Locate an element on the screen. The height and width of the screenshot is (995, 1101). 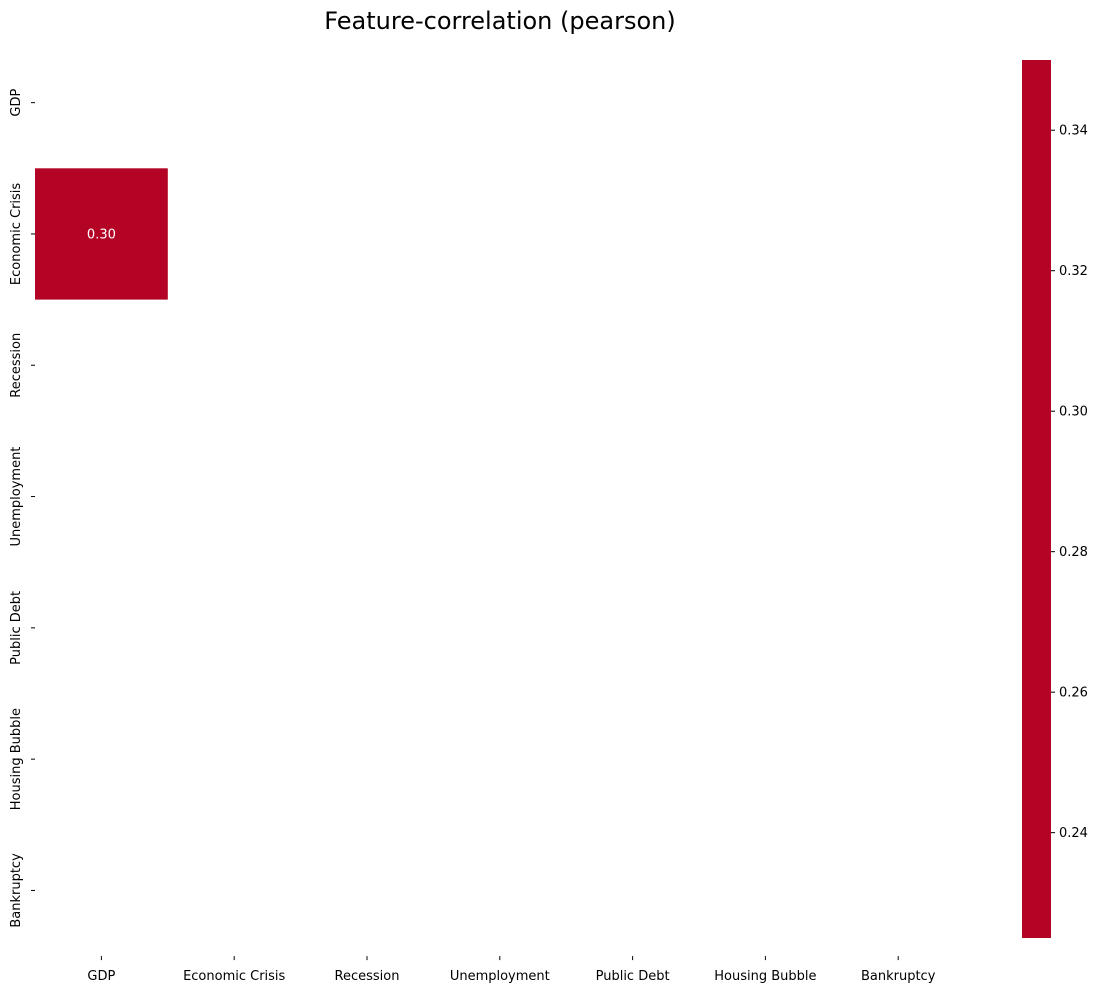
colorbar-tick-label: 0.28 is located at coordinates (1073, 552).